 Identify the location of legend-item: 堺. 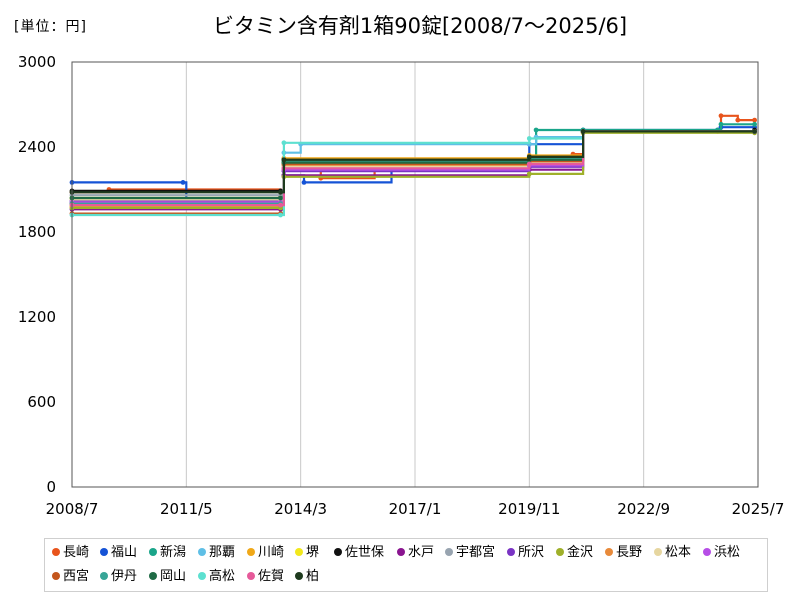
(307, 553).